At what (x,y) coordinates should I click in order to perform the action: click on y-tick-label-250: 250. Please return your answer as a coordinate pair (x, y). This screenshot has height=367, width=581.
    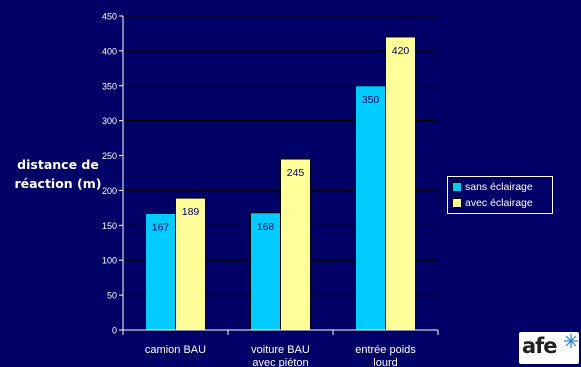
    Looking at the image, I should click on (109, 156).